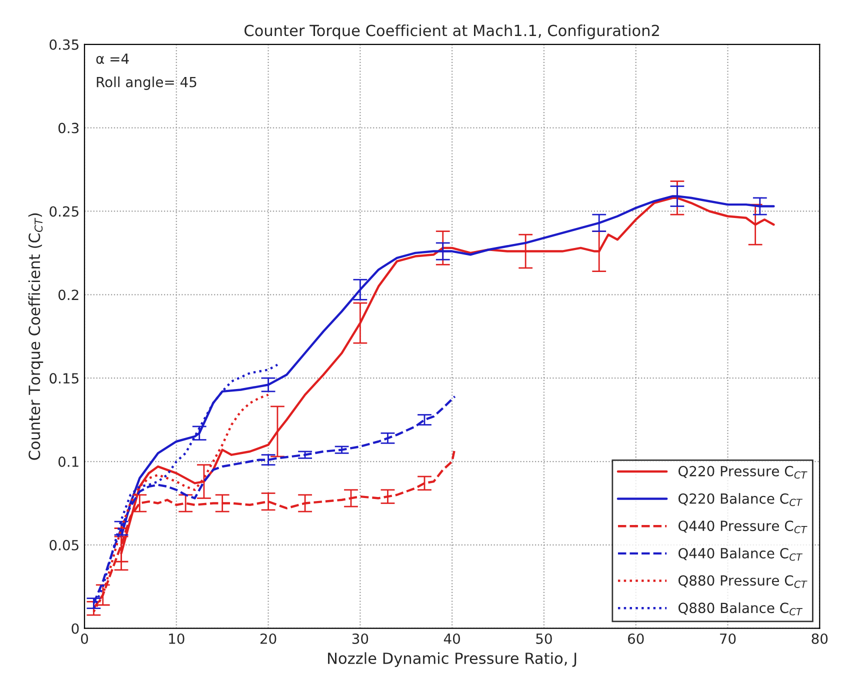 Image resolution: width=845 pixels, height=683 pixels. I want to click on legend-label: Q880 Pressure C$_{CT}$, so click(743, 581).